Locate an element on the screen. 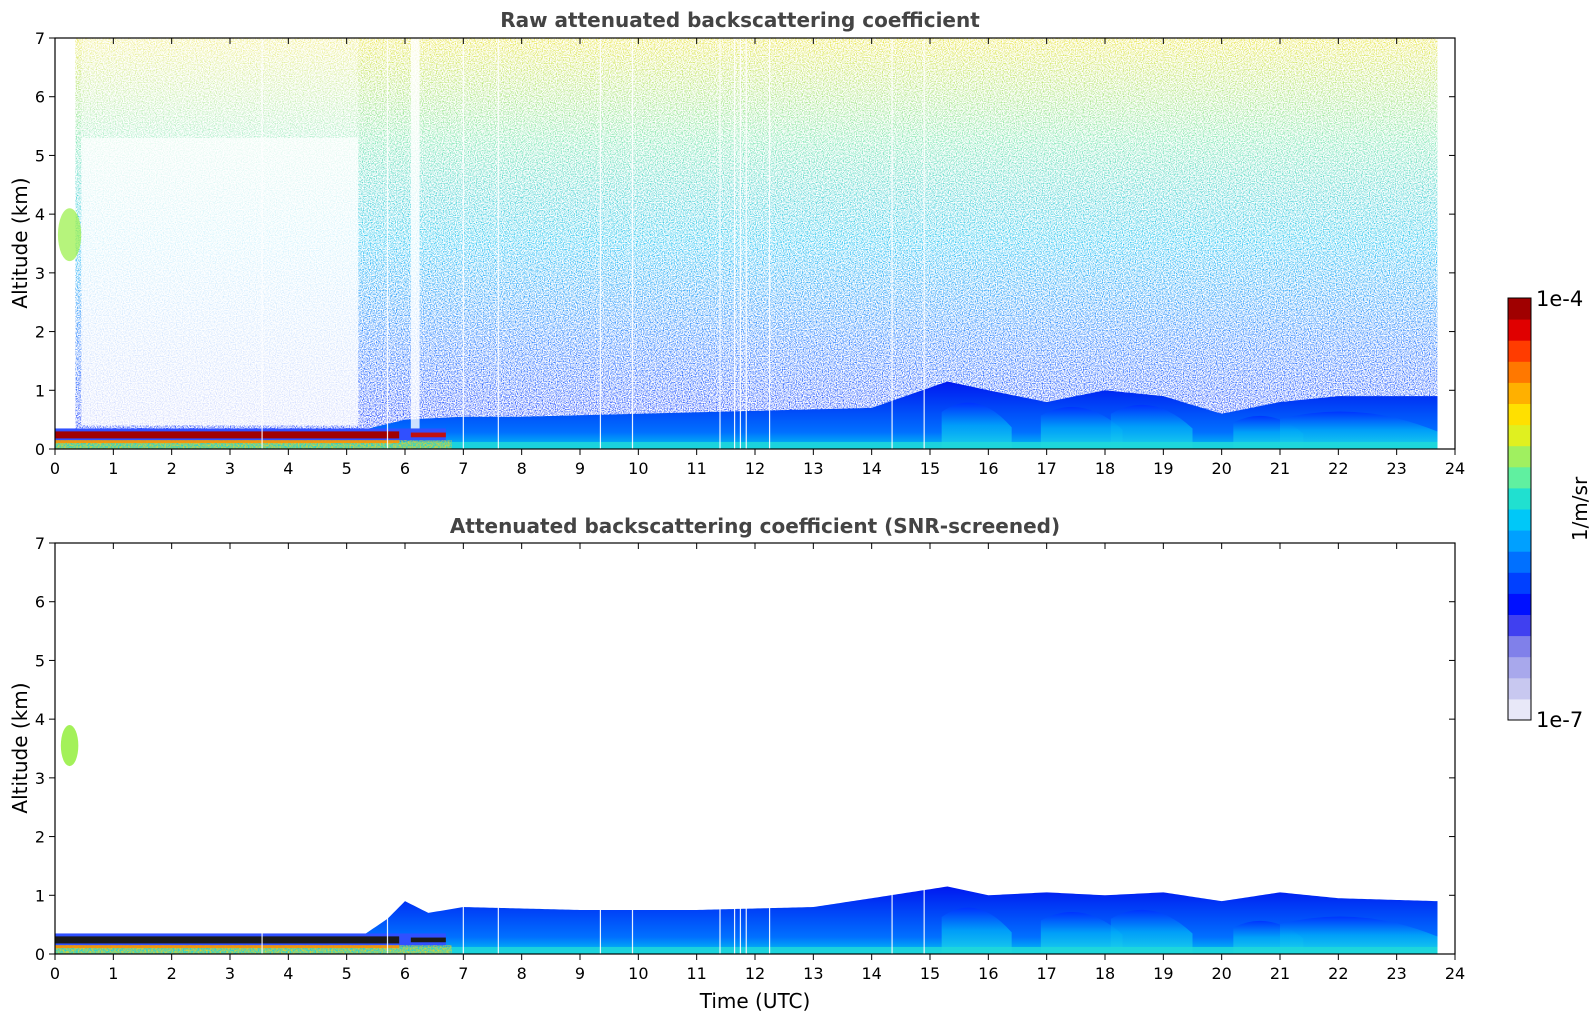 The width and height of the screenshot is (1595, 1024). colorbar-unit-label: 1/m/sr is located at coordinates (1580, 508).